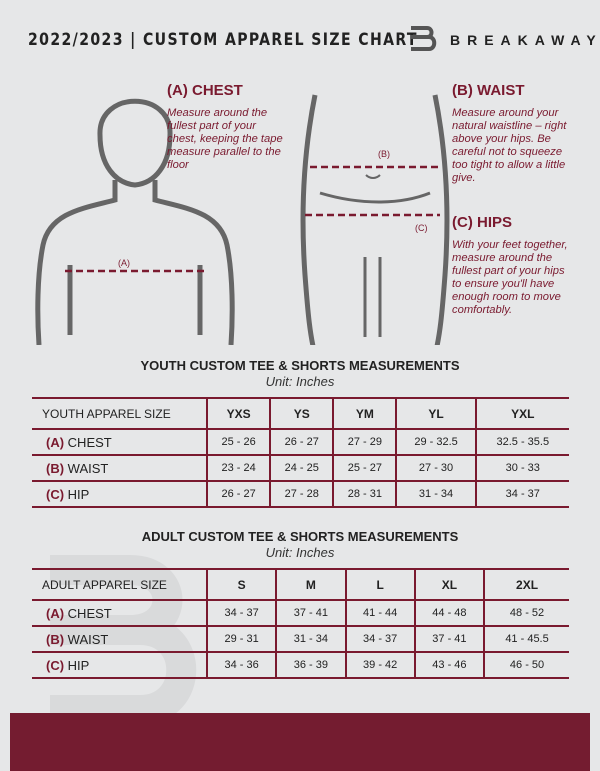 Image resolution: width=600 pixels, height=771 pixels. I want to click on table-header-row: ADULT APPAREL SIZE S M L XL 2XL, so click(300, 584).